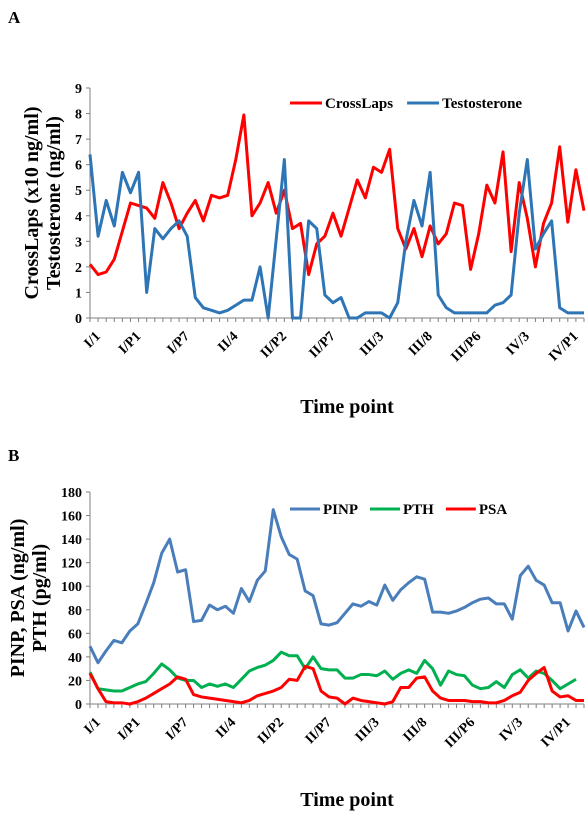 The image size is (588, 820). Describe the element at coordinates (75, 611) in the screenshot. I see `y-tick-label: 80` at that location.